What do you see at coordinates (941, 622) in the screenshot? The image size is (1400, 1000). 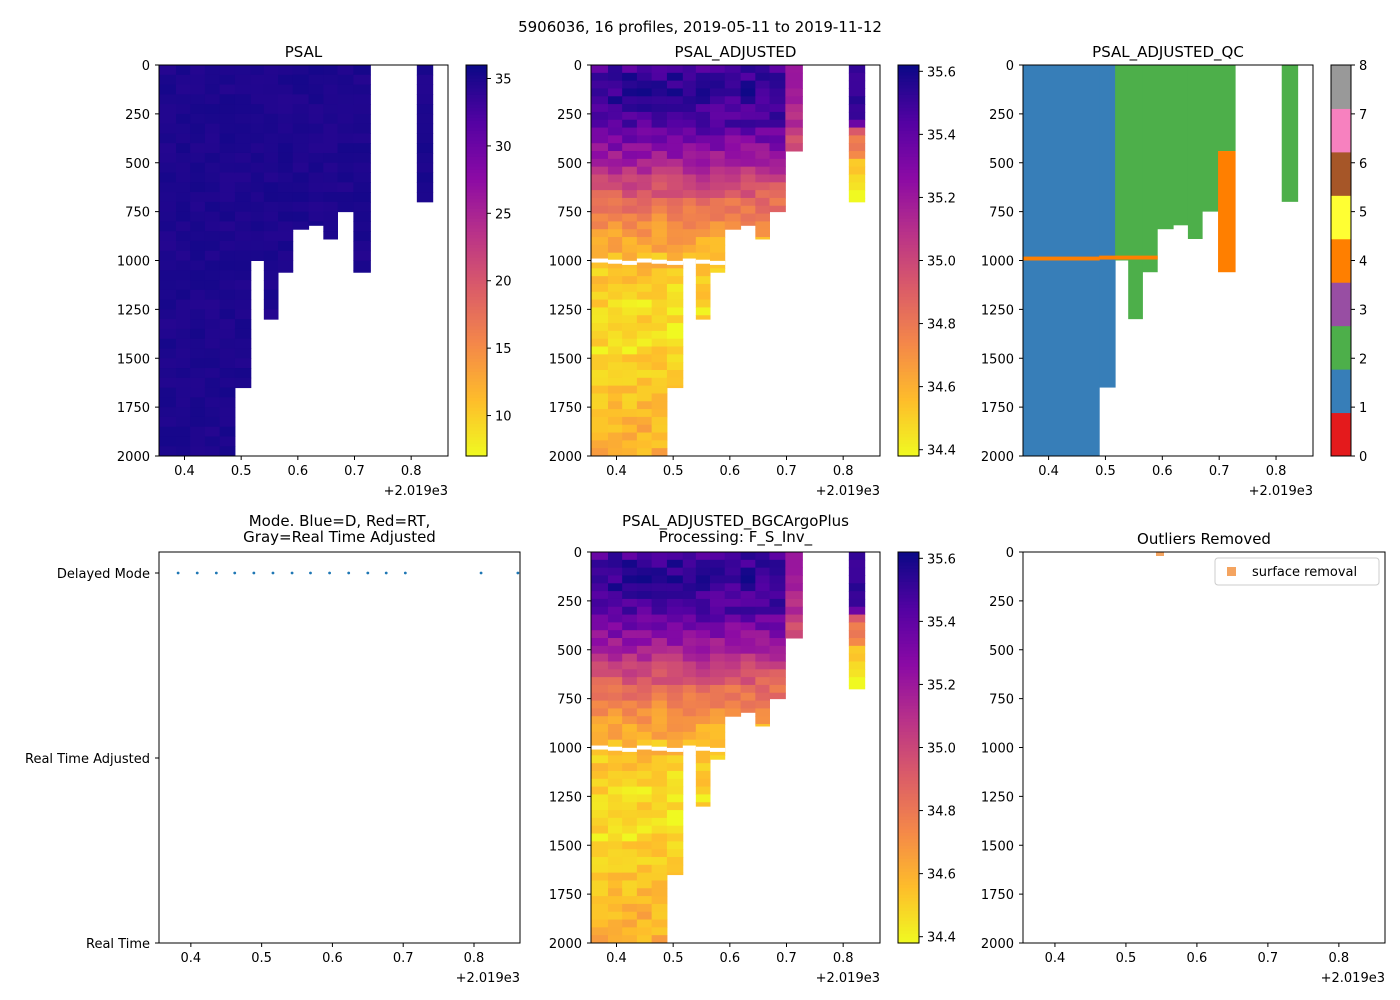 I see `colorbar-tick-label: 35.4` at bounding box center [941, 622].